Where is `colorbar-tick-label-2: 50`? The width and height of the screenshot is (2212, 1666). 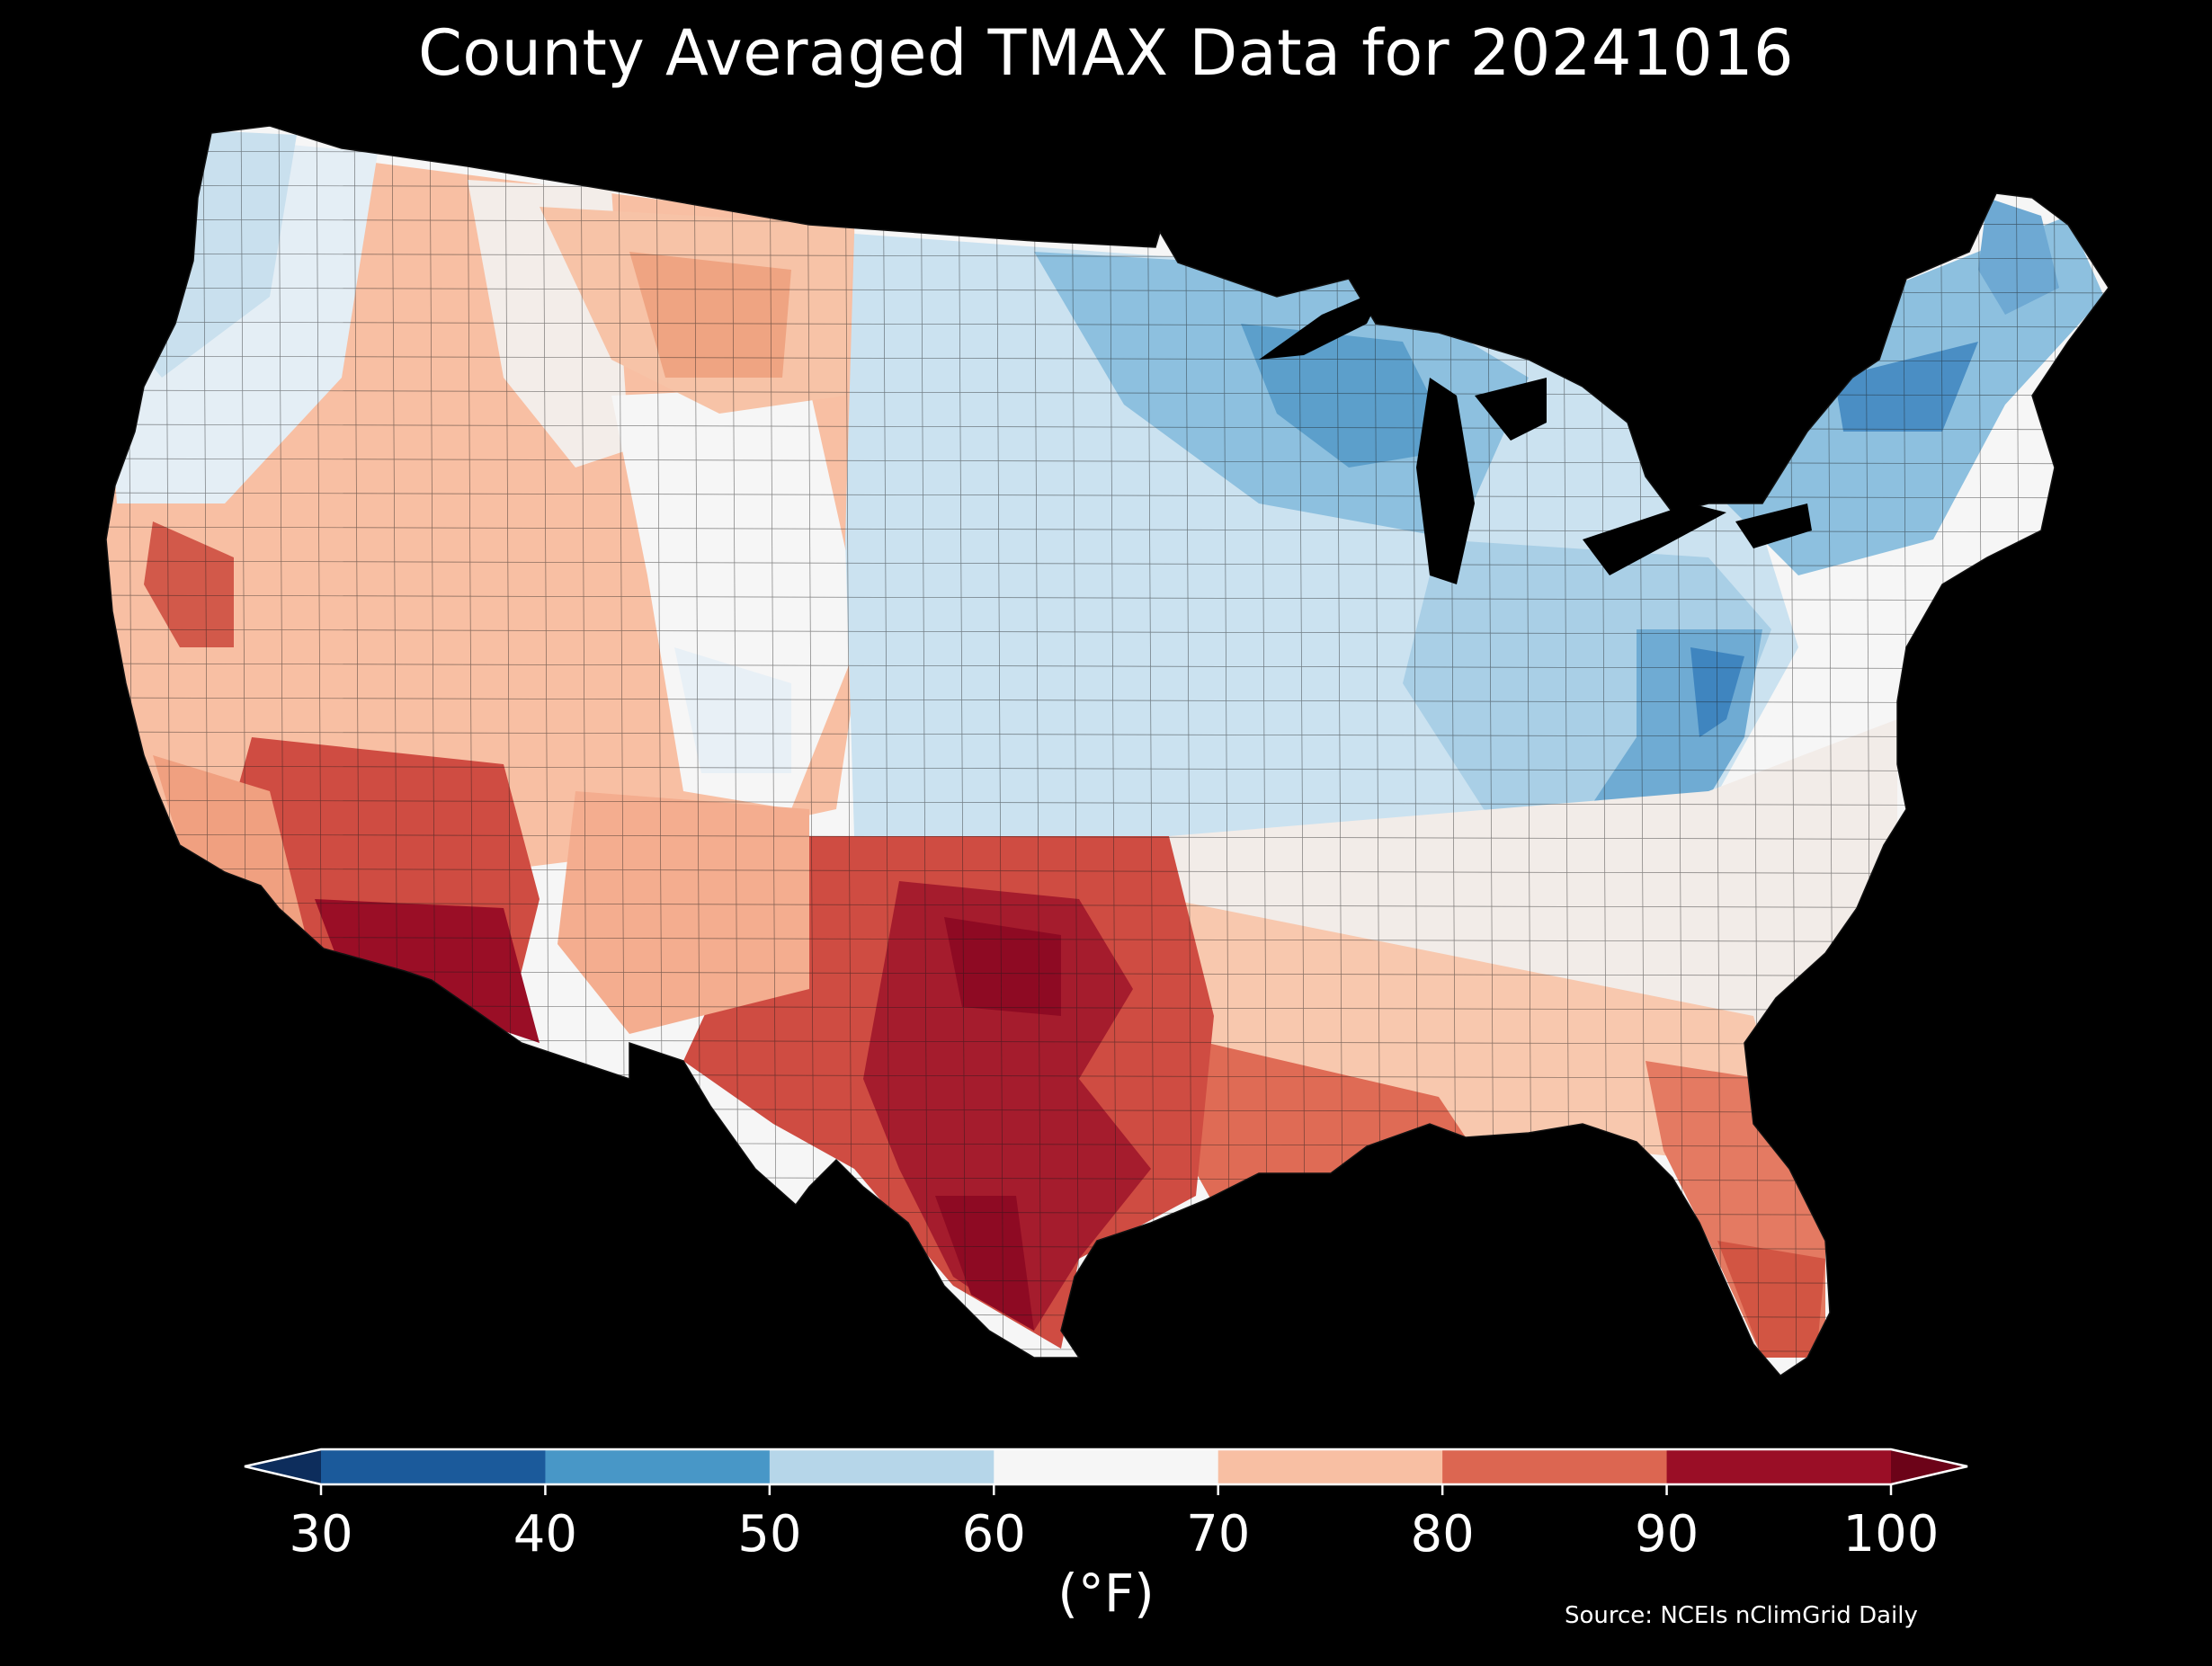
colorbar-tick-label-2: 50 is located at coordinates (769, 1535).